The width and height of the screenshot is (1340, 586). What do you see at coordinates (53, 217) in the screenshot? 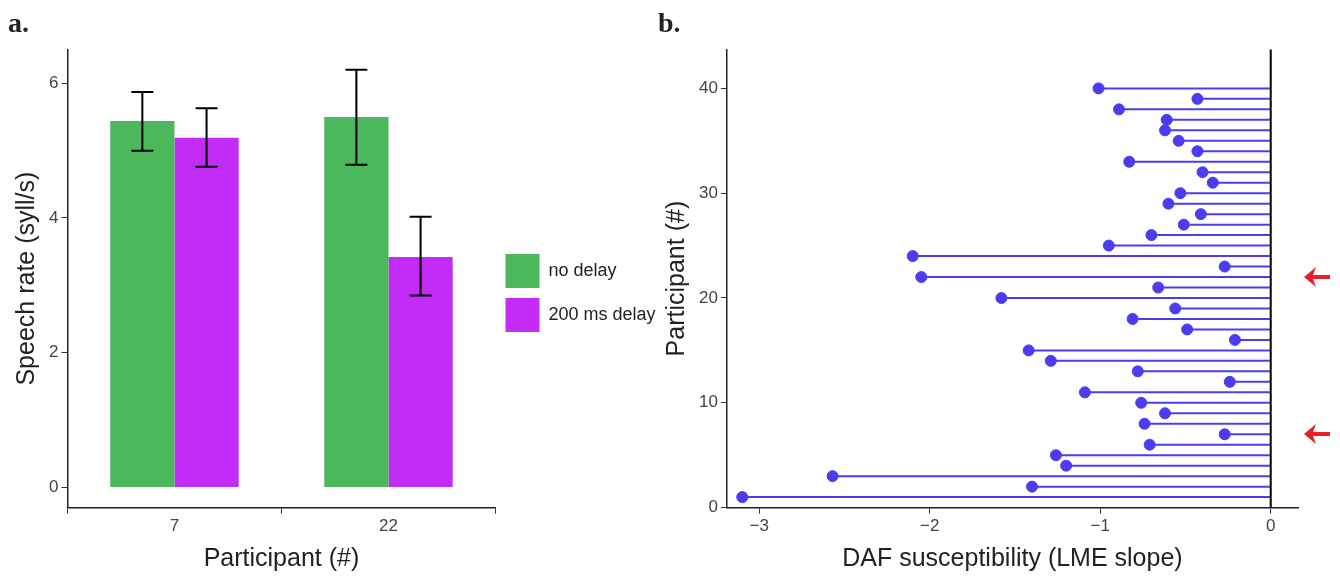
I see `y-tick-label: 4` at bounding box center [53, 217].